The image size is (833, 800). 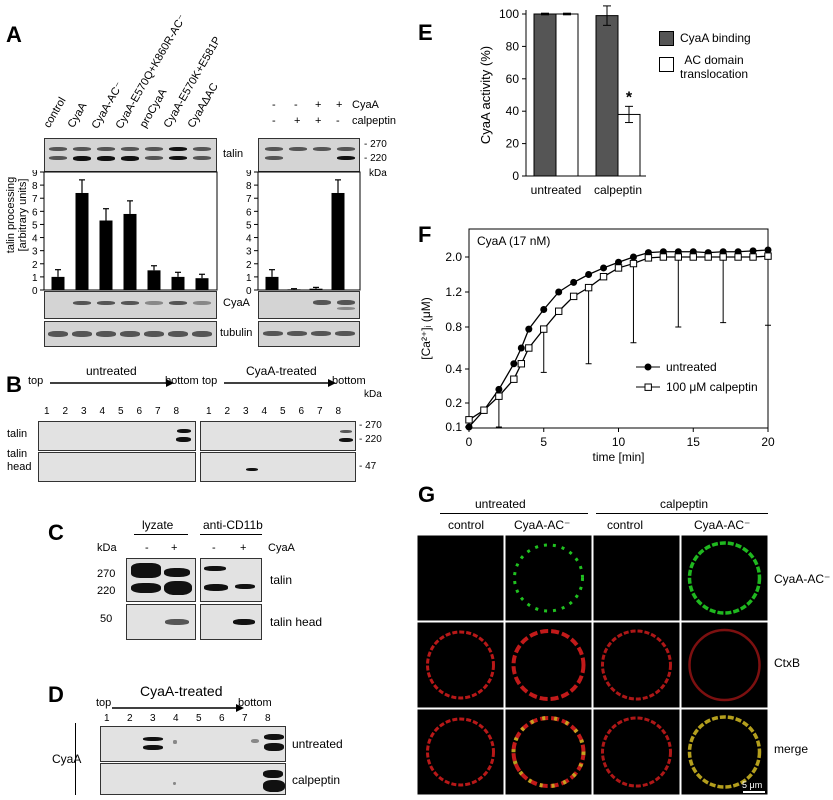 What do you see at coordinates (296, 622) in the screenshot?
I see `talin-head-label: talin head` at bounding box center [296, 622].